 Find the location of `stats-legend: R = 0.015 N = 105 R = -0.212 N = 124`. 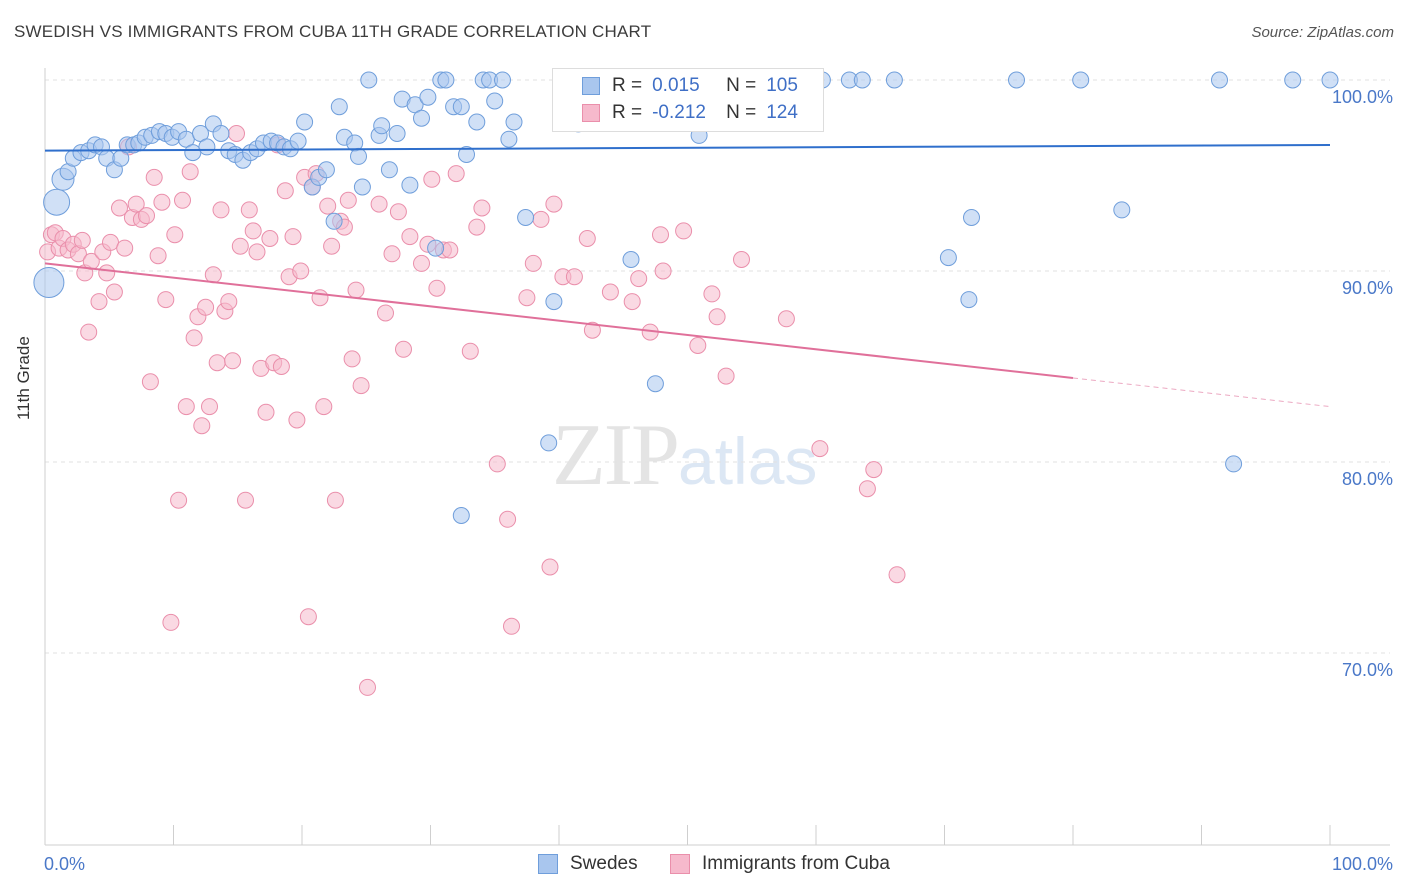

stats-legend: R = 0.015 N = 105 R = -0.212 N = 124 is located at coordinates (688, 100).